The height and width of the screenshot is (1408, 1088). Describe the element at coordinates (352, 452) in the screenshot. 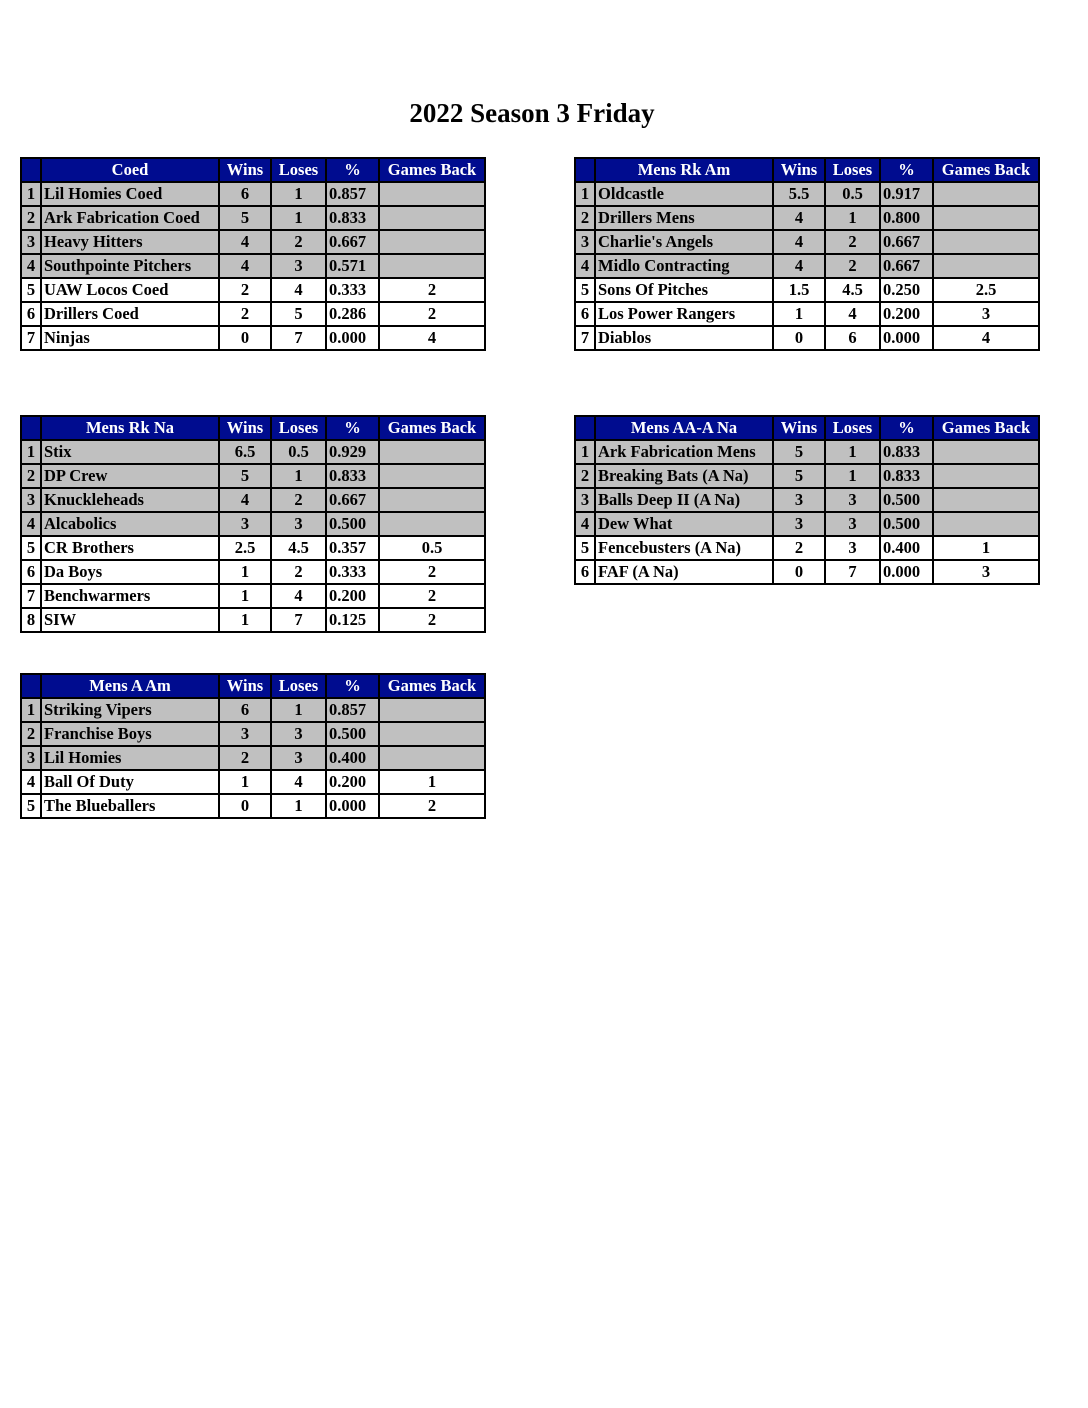

I see `pct-cell: 0.929` at that location.